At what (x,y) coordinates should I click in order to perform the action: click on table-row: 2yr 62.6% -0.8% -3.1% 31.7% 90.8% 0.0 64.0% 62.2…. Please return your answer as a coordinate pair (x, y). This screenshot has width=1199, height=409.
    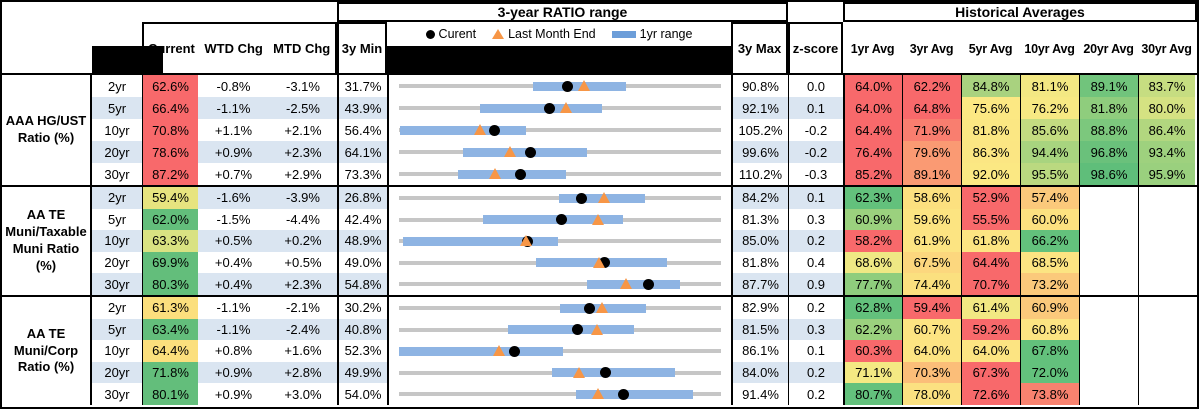
    Looking at the image, I should click on (644, 86).